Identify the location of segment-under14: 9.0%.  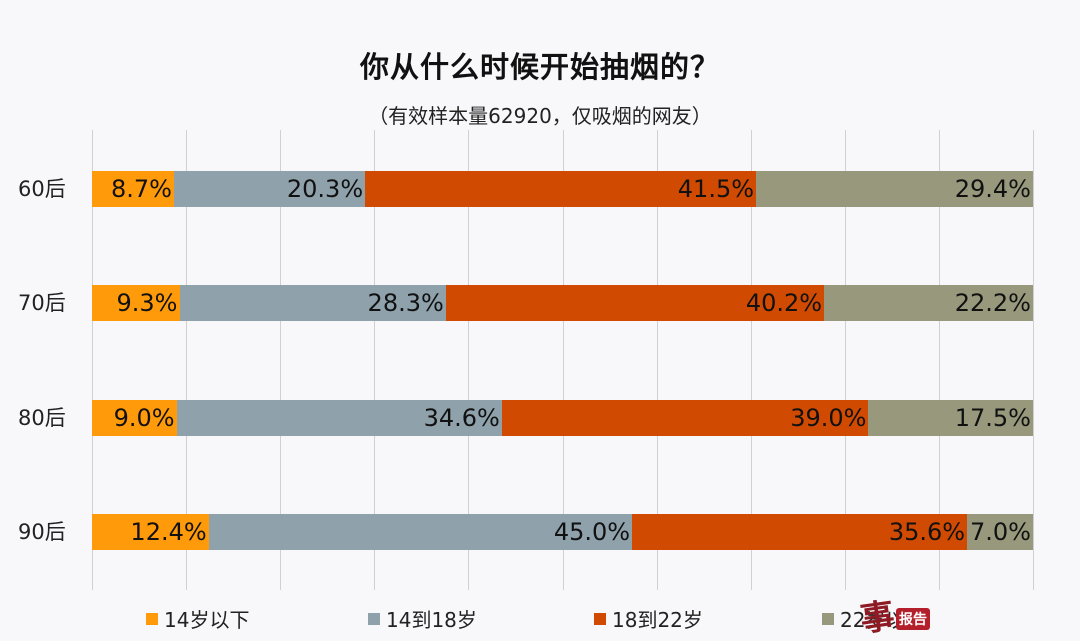
(134, 418).